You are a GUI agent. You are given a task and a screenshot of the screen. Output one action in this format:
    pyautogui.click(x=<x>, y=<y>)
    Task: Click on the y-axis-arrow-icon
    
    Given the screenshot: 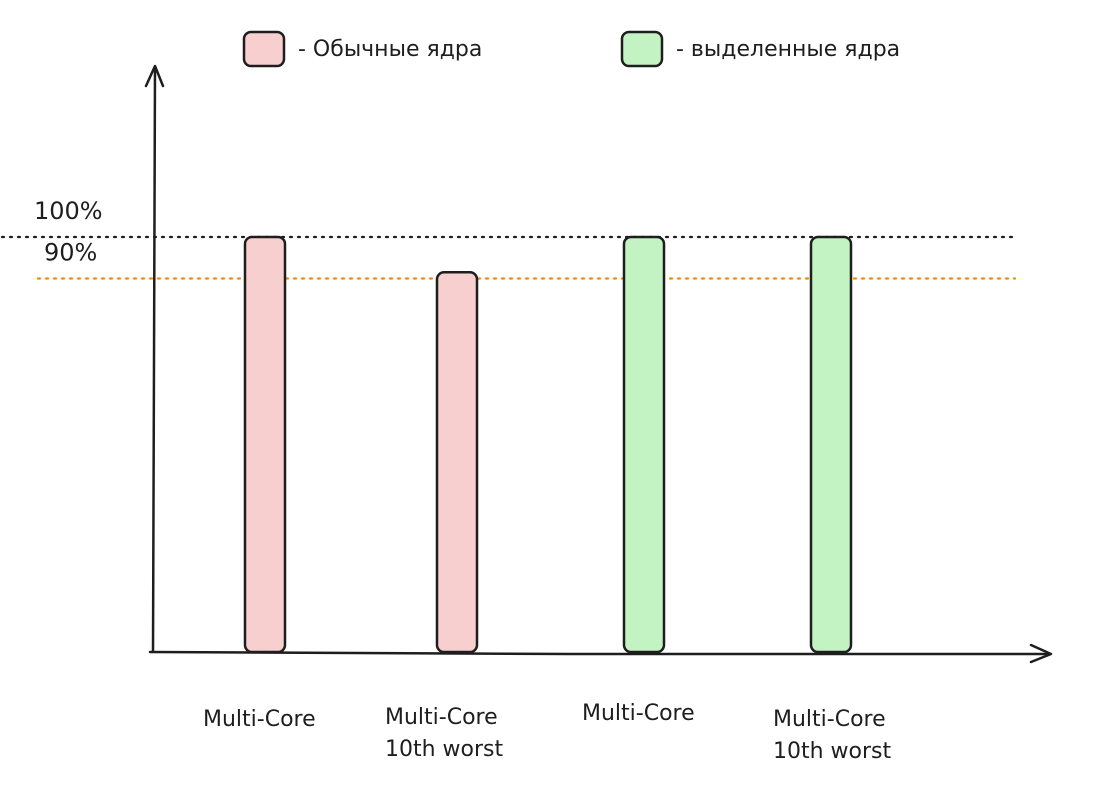 What is the action you would take?
    pyautogui.click(x=154, y=76)
    